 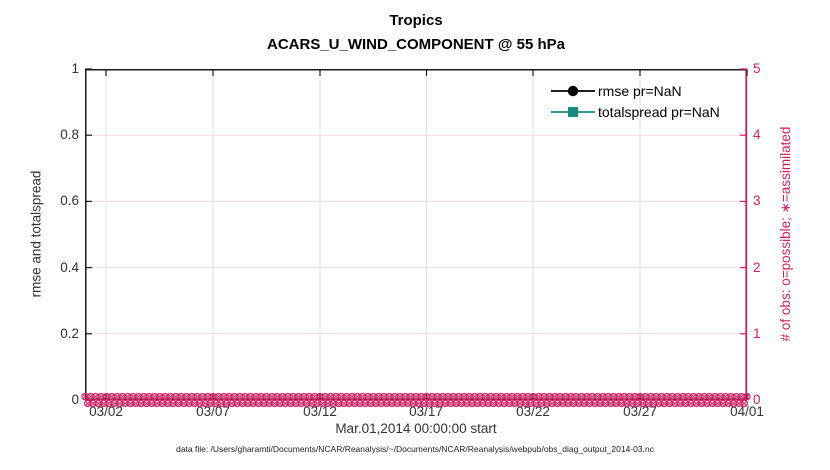 I want to click on left-ytick-0.6: 0.6, so click(x=69, y=200).